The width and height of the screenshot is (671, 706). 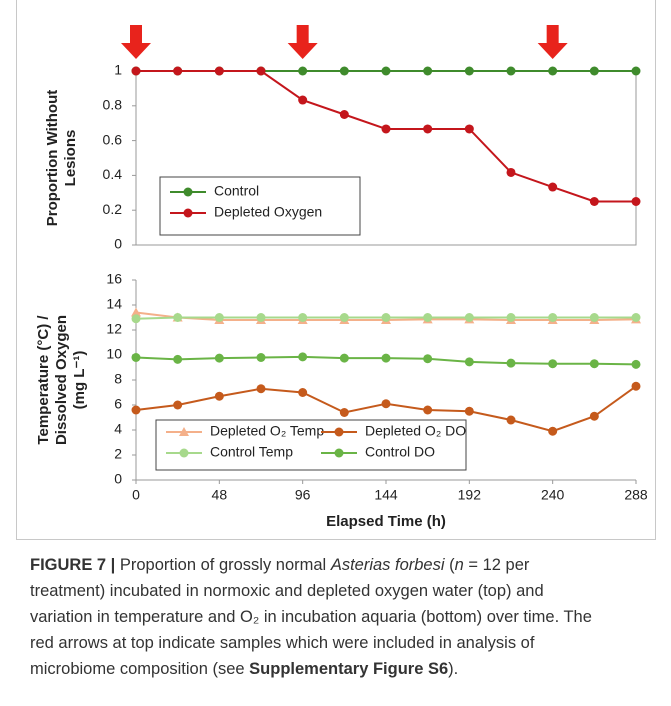 I want to click on legend-box, so click(x=260, y=206).